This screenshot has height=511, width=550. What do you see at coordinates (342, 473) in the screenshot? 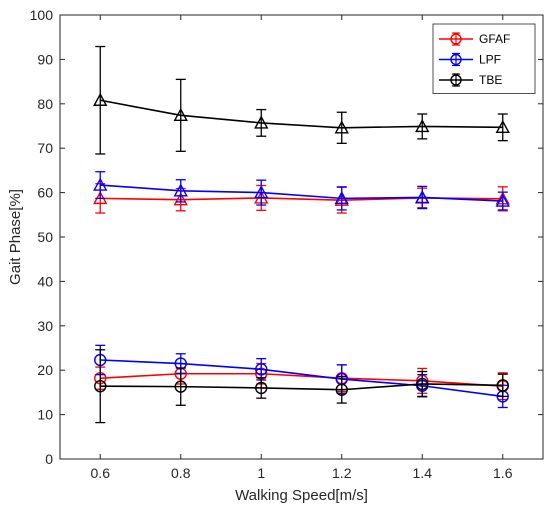
I see `x-tick-label: 1.2` at bounding box center [342, 473].